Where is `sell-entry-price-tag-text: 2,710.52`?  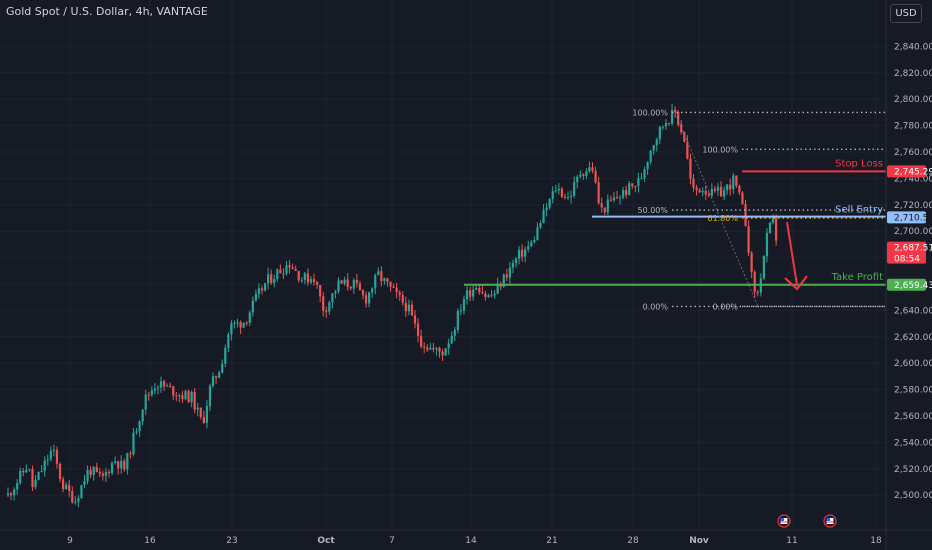 sell-entry-price-tag-text: 2,710.52 is located at coordinates (913, 218).